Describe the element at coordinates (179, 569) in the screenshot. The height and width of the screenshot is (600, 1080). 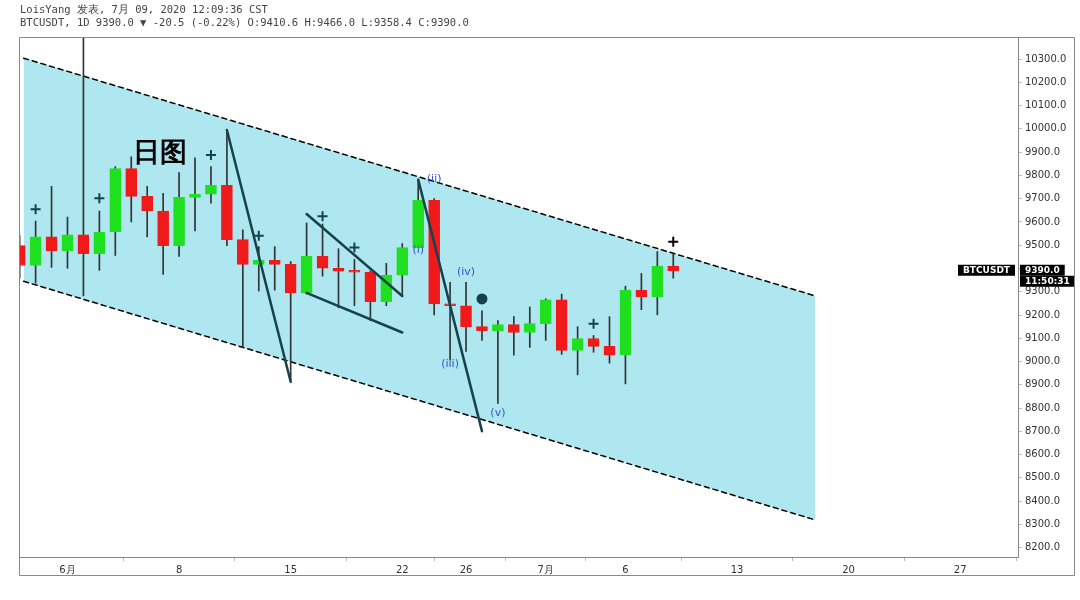
I see `x-tick-label: 8` at that location.